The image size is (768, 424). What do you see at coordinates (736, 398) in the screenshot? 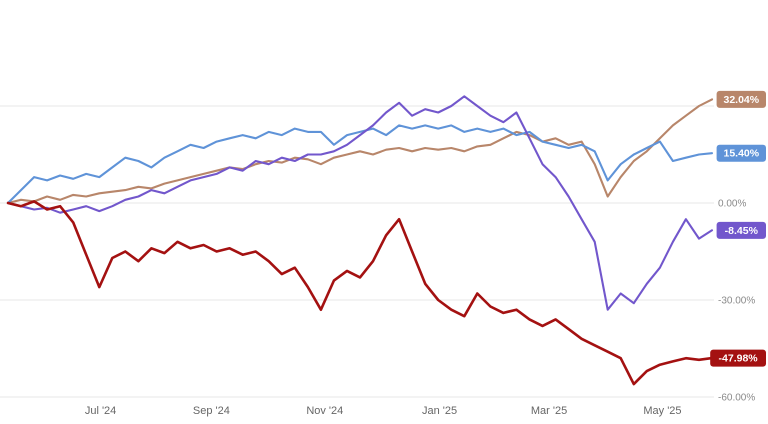
I see `y-axis-tick-label: -60.00%` at bounding box center [736, 398].